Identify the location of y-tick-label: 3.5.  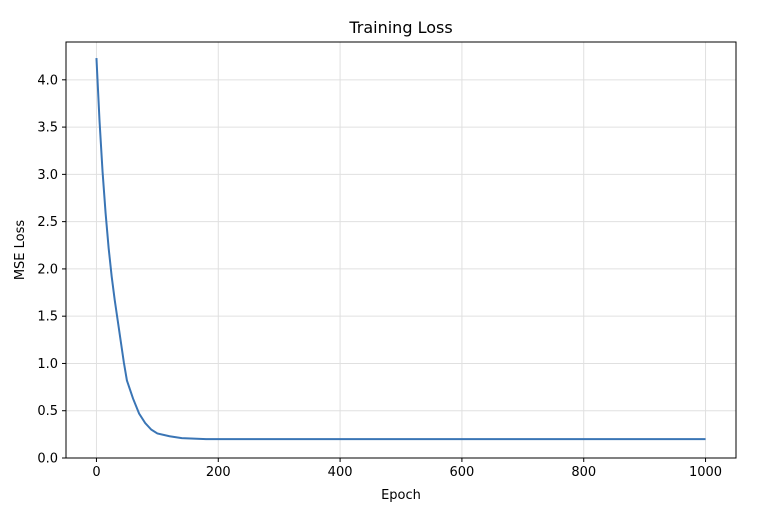
(47, 128).